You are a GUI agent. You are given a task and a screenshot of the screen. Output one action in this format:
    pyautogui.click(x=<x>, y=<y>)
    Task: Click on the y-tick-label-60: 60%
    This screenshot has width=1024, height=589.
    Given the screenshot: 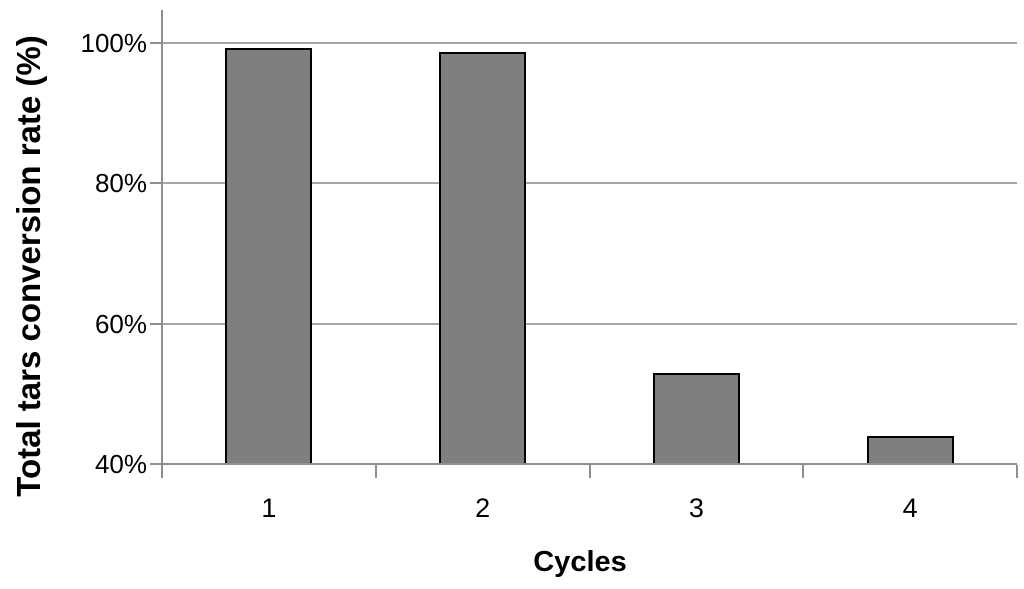 What is the action you would take?
    pyautogui.click(x=120, y=323)
    